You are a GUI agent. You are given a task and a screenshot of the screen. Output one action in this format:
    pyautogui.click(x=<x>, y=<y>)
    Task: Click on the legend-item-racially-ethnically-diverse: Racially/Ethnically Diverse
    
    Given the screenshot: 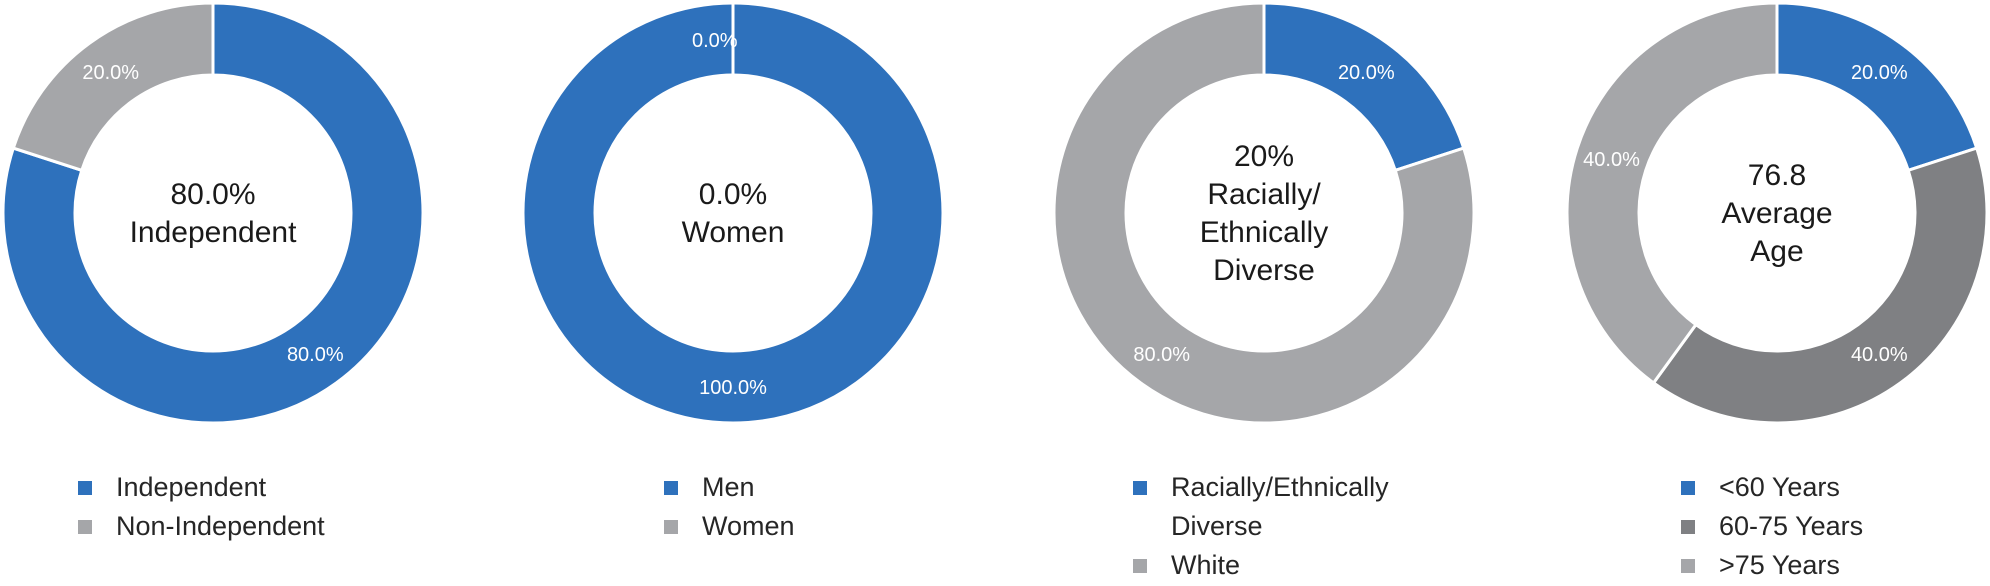 What is the action you would take?
    pyautogui.click(x=1283, y=507)
    